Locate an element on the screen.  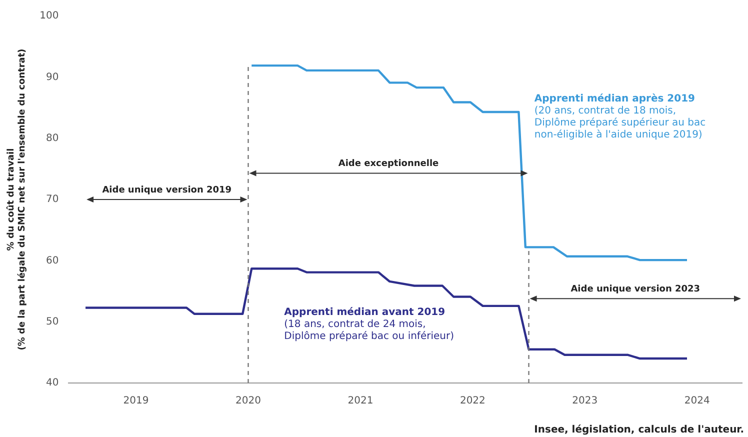
y-tick-label: 70 is located at coordinates (52, 200).